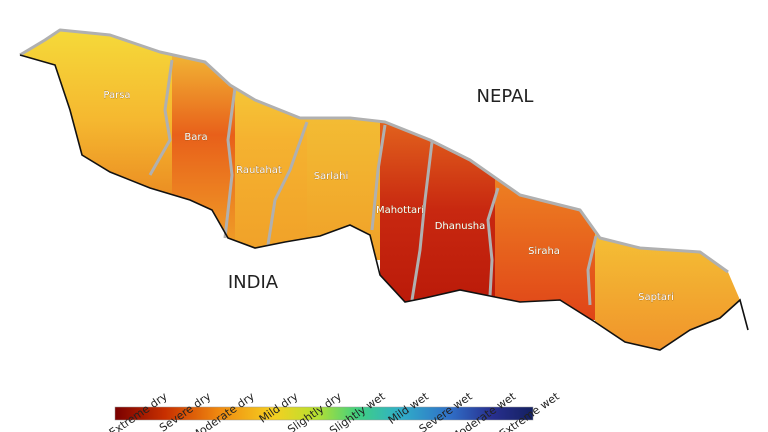 The width and height of the screenshot is (768, 432). I want to click on district-label: Parsa, so click(116, 95).